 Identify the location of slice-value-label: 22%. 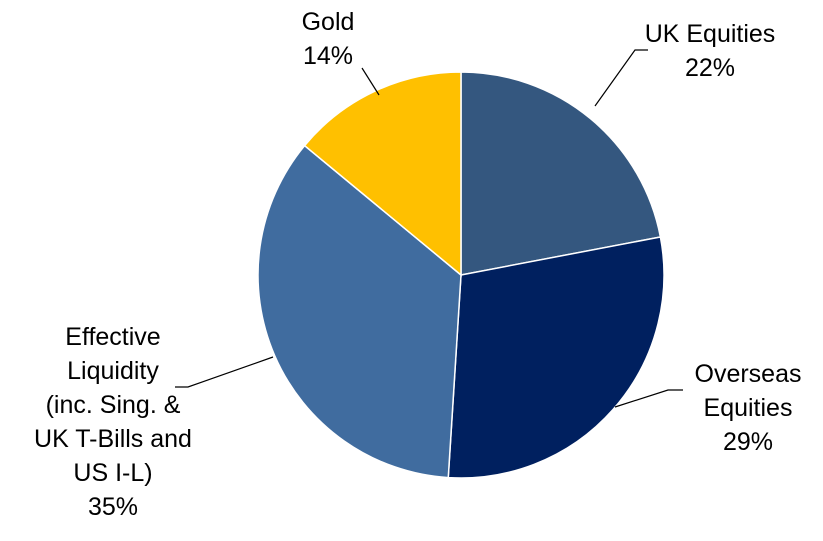
(710, 68).